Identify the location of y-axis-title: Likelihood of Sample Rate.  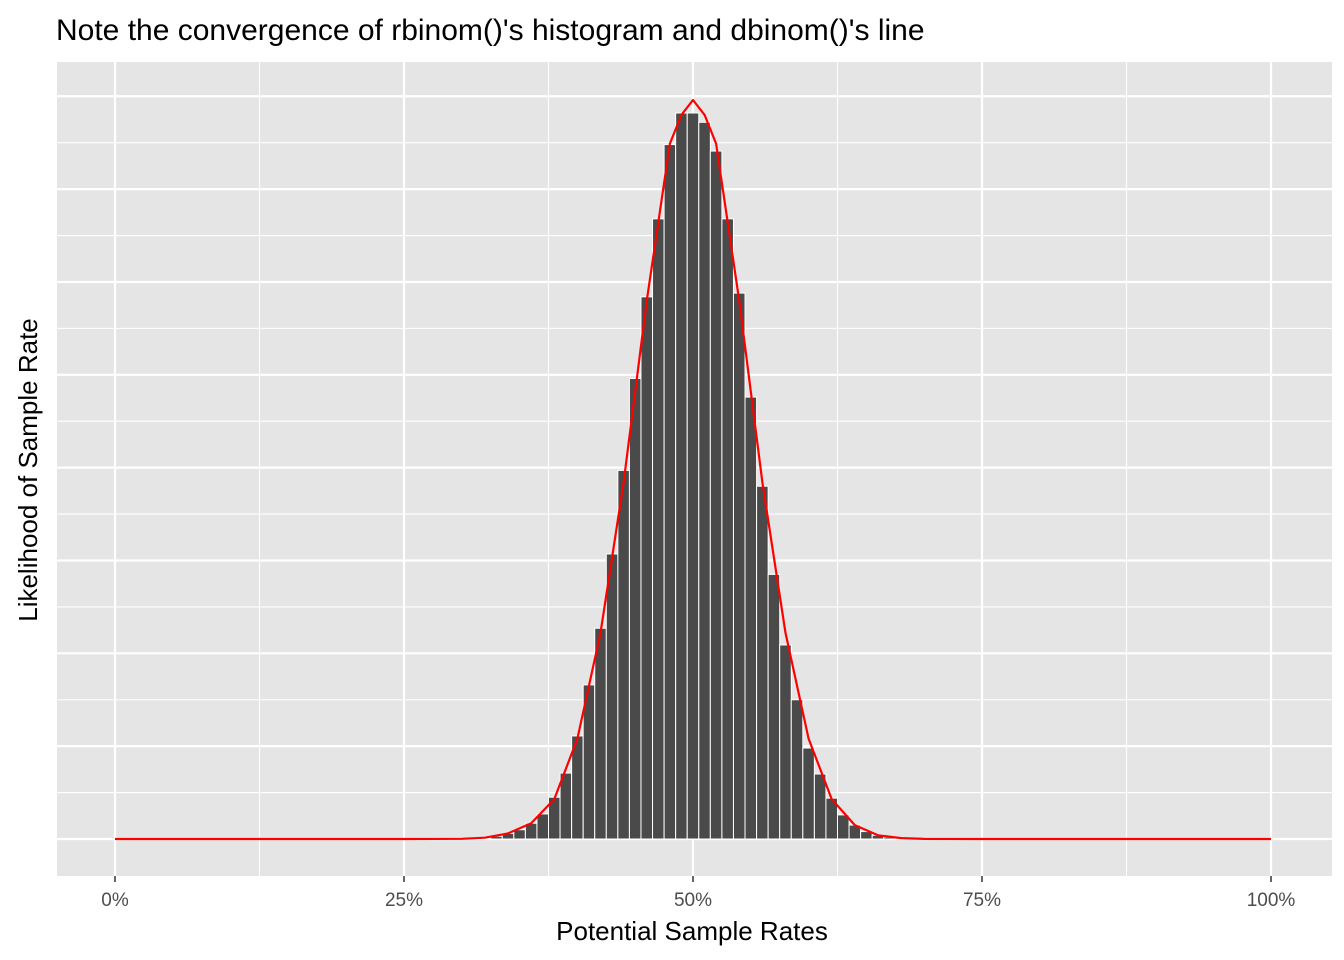
(28, 470).